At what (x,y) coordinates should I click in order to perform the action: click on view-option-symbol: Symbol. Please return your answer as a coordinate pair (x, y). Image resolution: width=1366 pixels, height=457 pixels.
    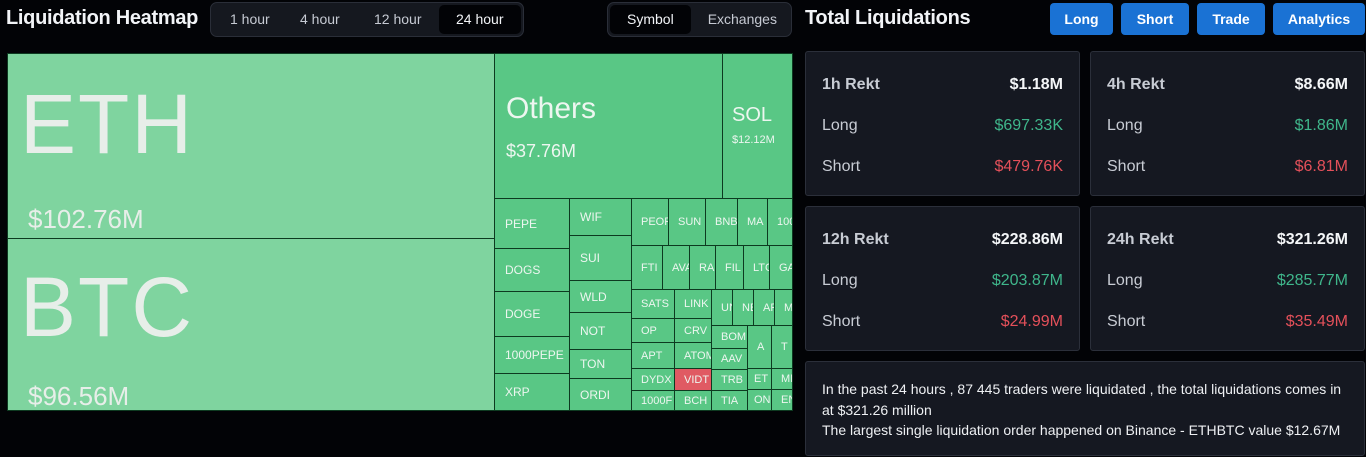
    Looking at the image, I should click on (650, 19).